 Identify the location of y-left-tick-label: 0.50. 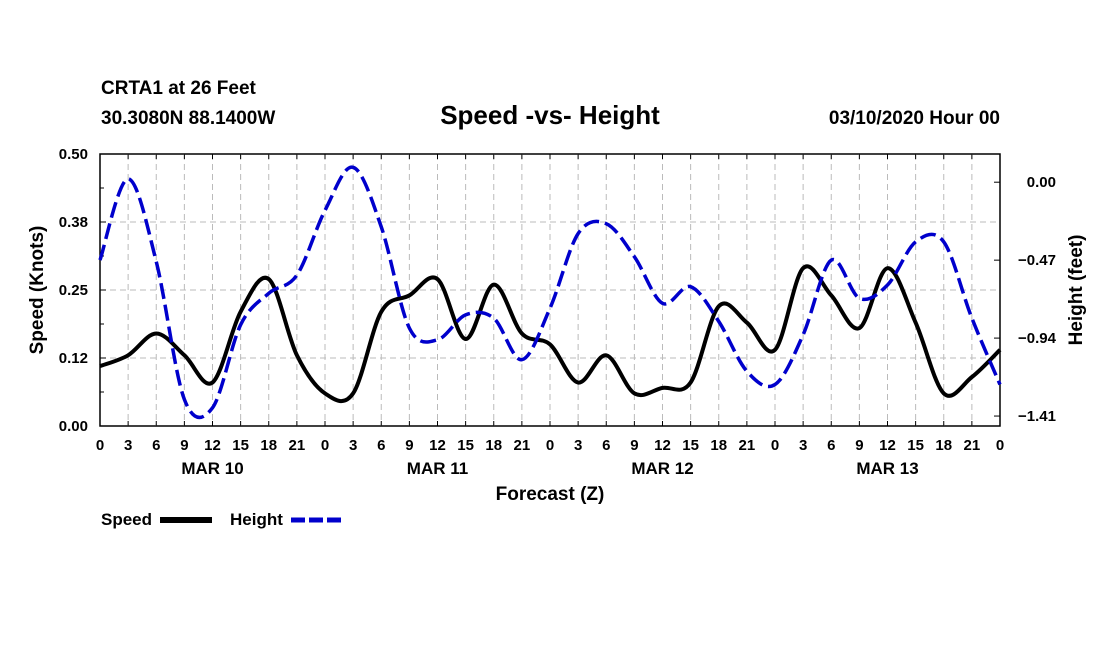
(73, 154).